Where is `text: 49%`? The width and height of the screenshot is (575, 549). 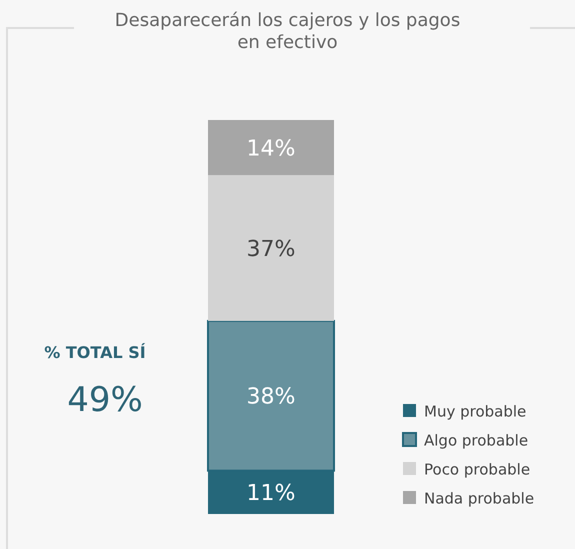 text: 49% is located at coordinates (105, 400).